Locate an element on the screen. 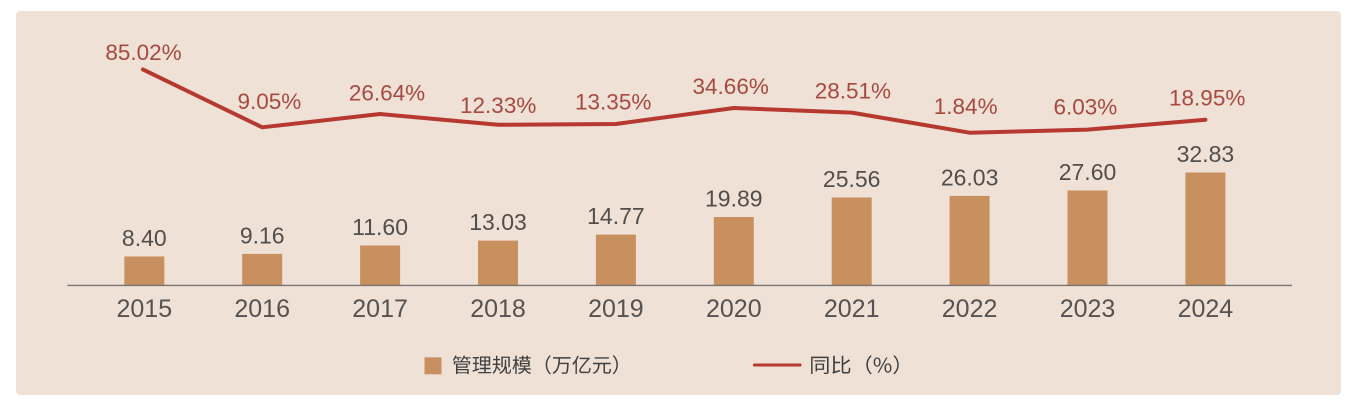 Image resolution: width=1352 pixels, height=402 pixels. svg-text: 12.33% is located at coordinates (498, 105).